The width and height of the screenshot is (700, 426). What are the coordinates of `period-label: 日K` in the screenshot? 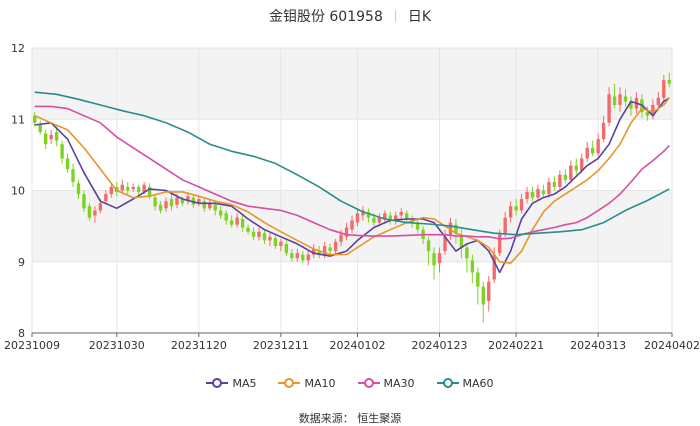 It's located at (419, 17).